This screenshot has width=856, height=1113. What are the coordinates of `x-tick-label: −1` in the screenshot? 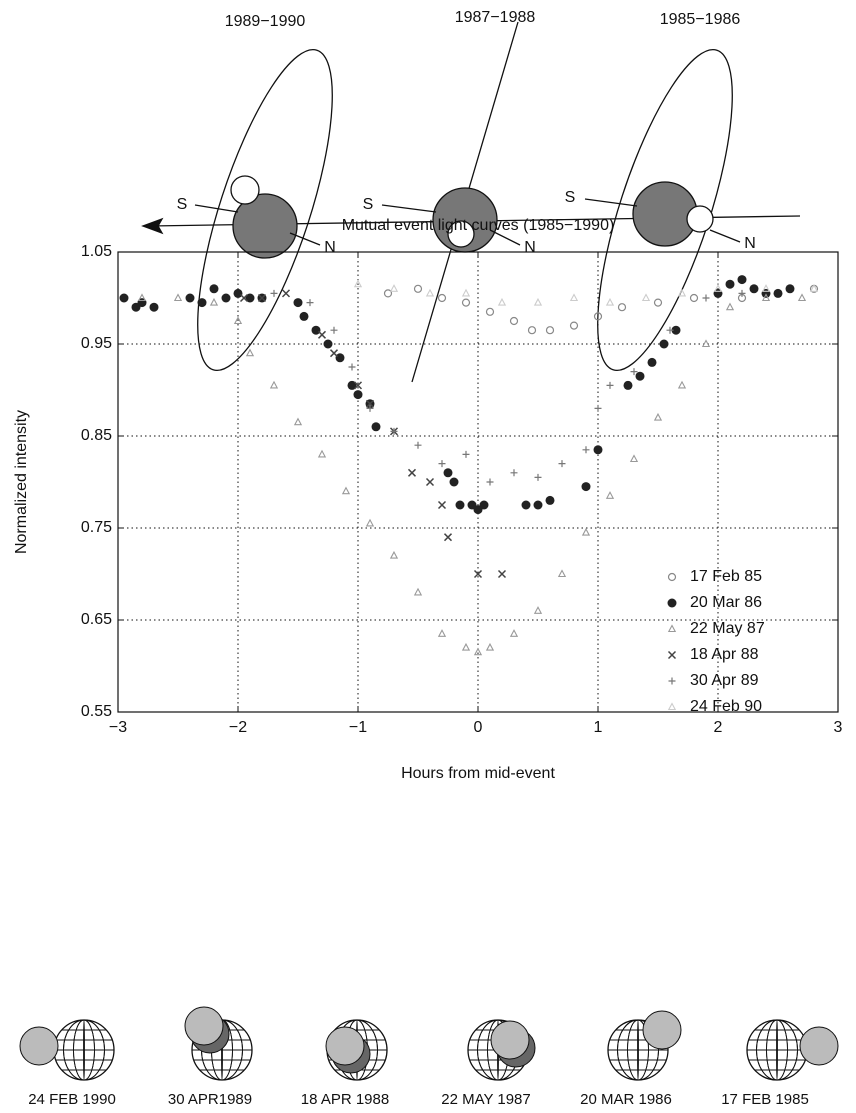 It's located at (358, 727).